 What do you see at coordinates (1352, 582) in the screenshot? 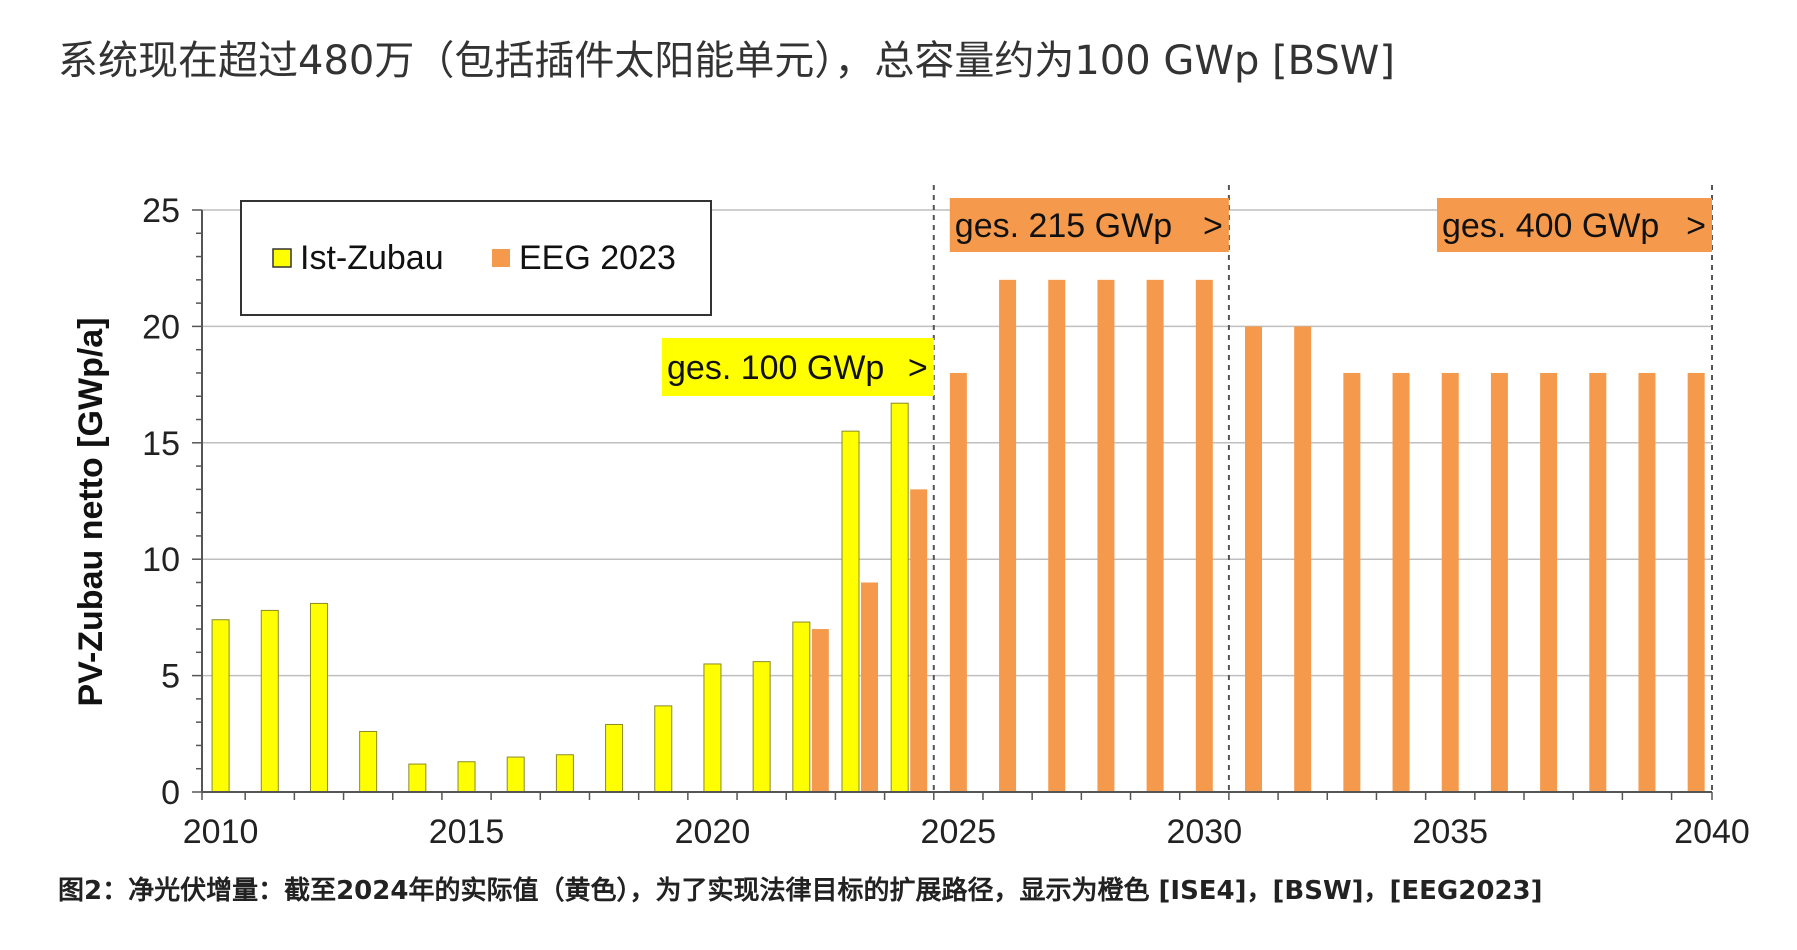
I see `bar-eeg-2033` at bounding box center [1352, 582].